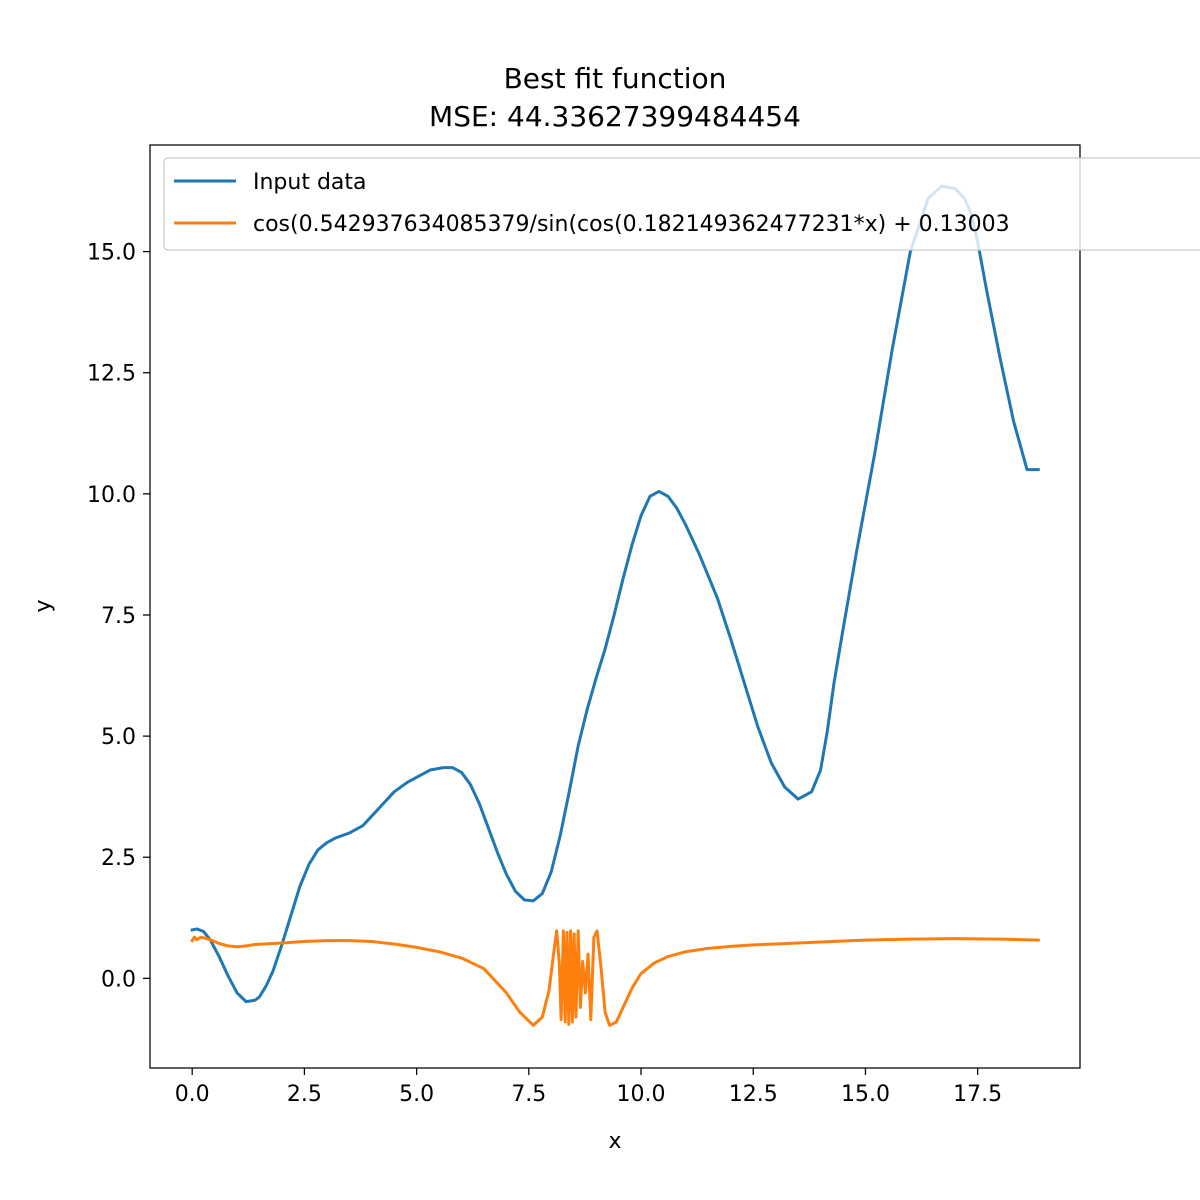 This screenshot has height=1200, width=1200. I want to click on y-tick-label: 2.5, so click(118, 858).